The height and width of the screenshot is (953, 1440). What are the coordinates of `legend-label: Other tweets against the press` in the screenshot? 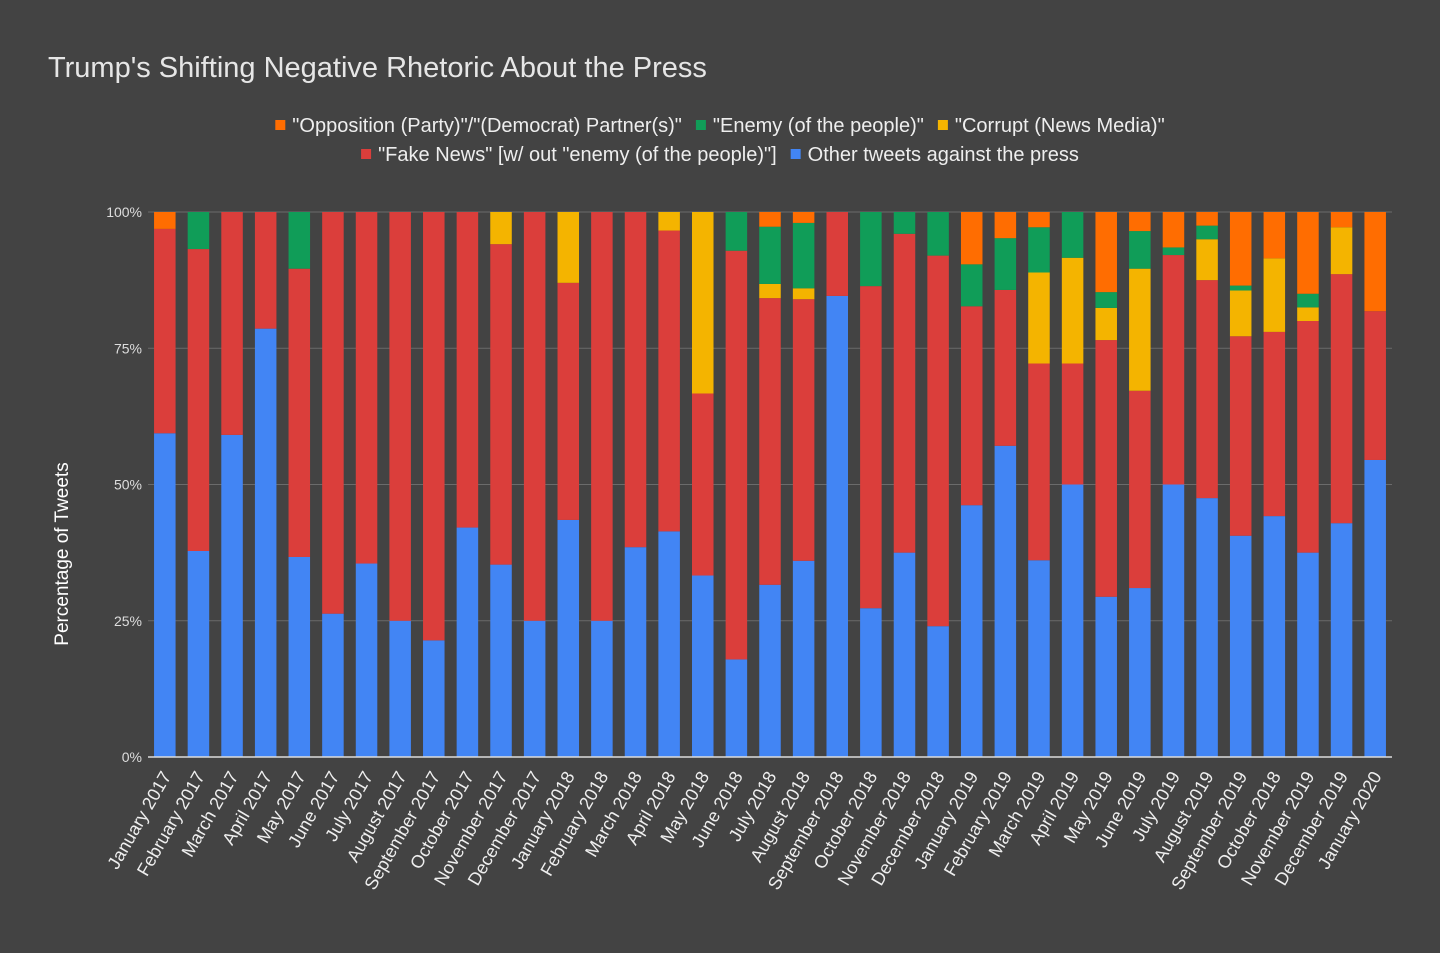 It's located at (943, 155).